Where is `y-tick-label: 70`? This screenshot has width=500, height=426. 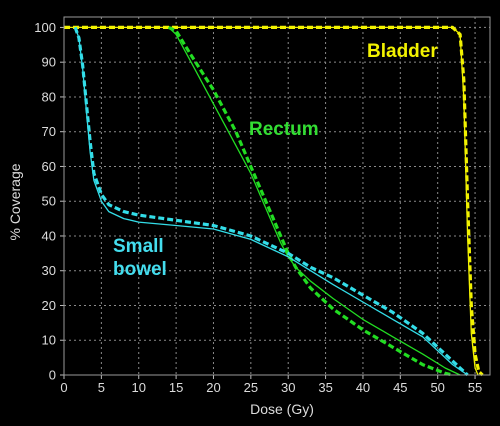 y-tick-label: 70 is located at coordinates (49, 131).